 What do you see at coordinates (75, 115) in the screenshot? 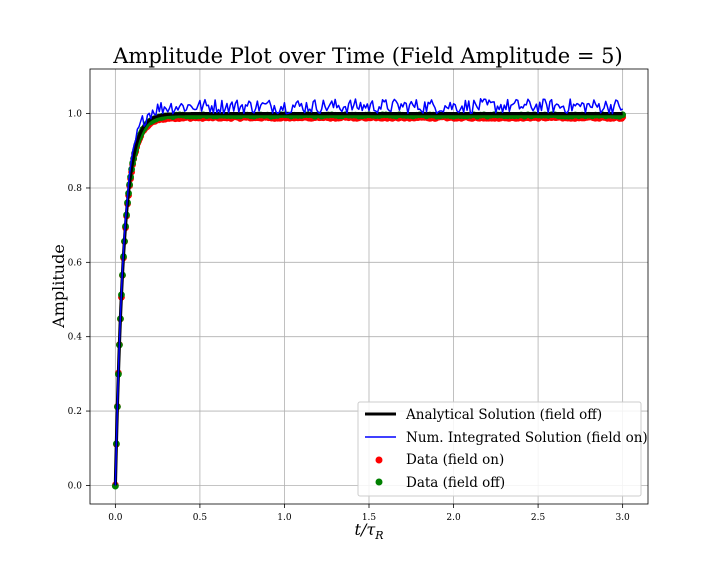
I see `y-tick-label: 1.0` at bounding box center [75, 115].